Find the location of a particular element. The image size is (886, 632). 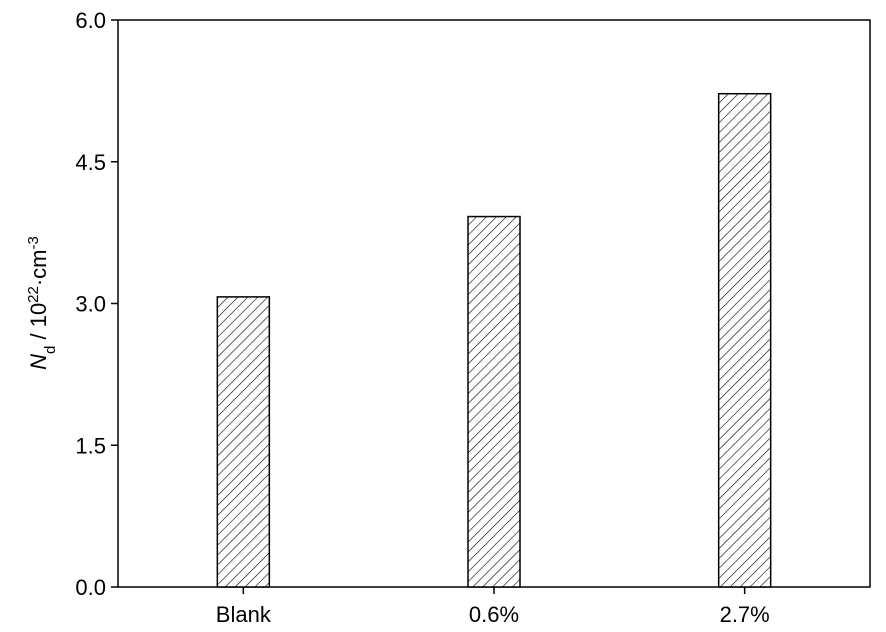

y-tick-label: 3.0 is located at coordinates (90, 304).